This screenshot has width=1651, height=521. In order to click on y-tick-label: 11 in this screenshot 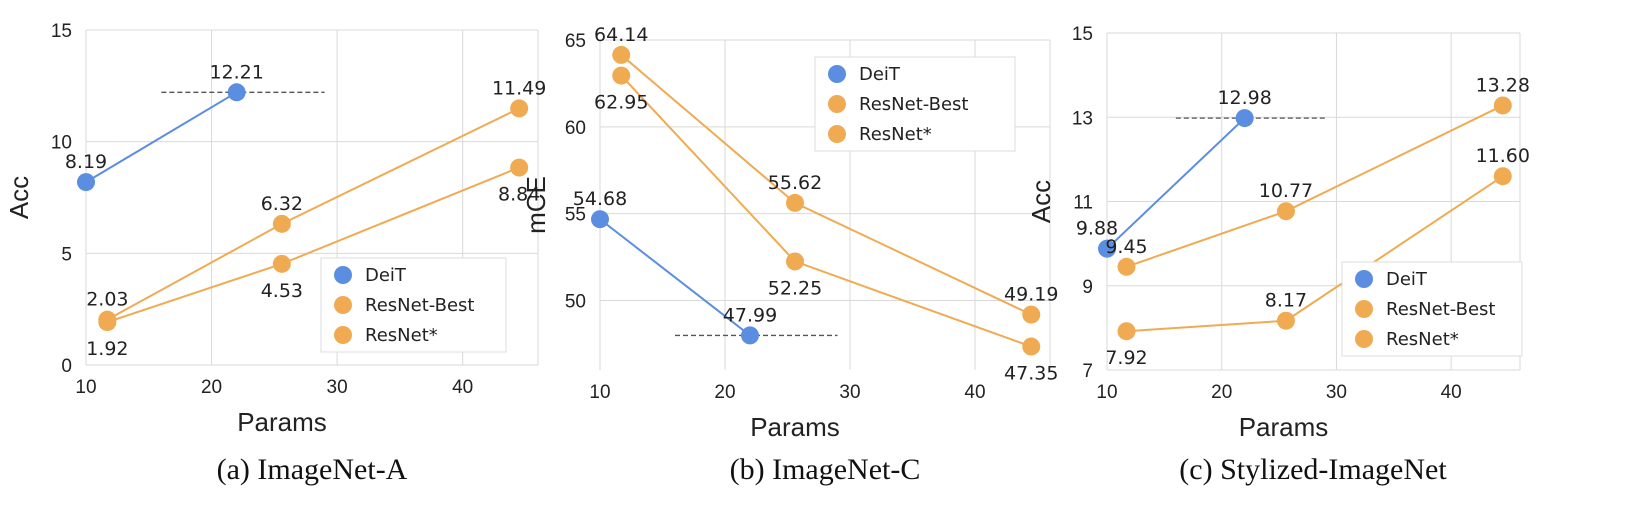, I will do `click(1083, 203)`.